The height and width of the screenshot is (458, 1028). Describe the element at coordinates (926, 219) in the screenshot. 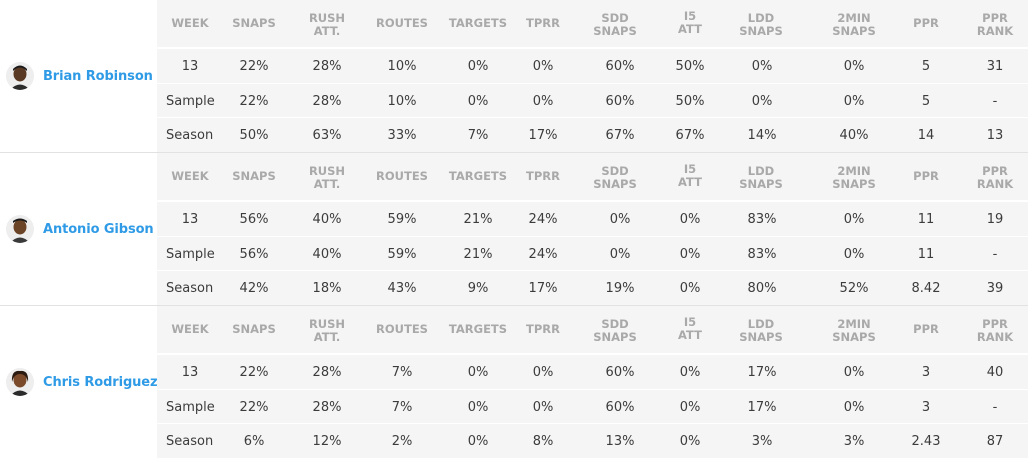

I see `cell-ppr: 11` at that location.